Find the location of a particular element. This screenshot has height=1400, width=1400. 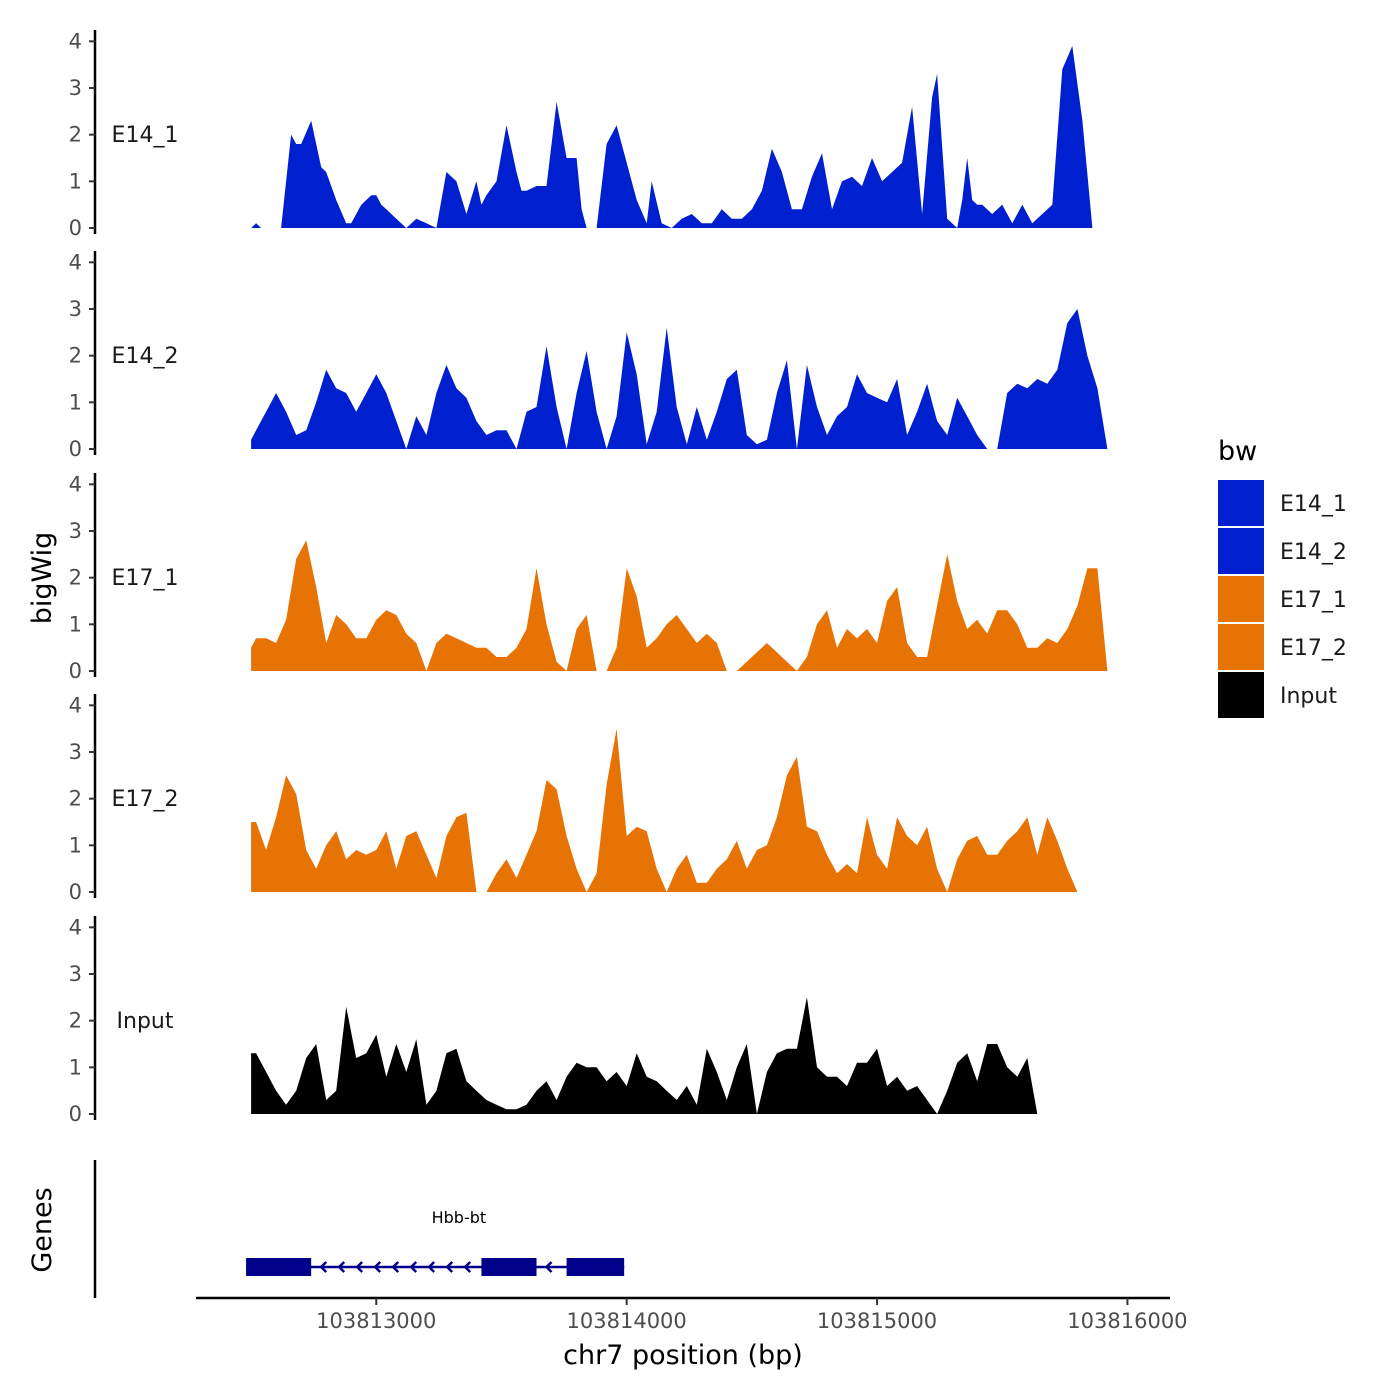

track-label-E14_2: E14_2 is located at coordinates (145, 356).